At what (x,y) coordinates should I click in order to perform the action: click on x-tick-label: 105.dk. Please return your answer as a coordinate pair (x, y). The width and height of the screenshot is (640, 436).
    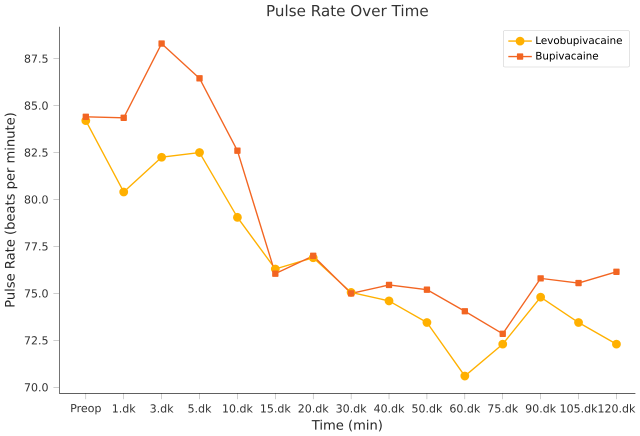
    Looking at the image, I should click on (579, 408).